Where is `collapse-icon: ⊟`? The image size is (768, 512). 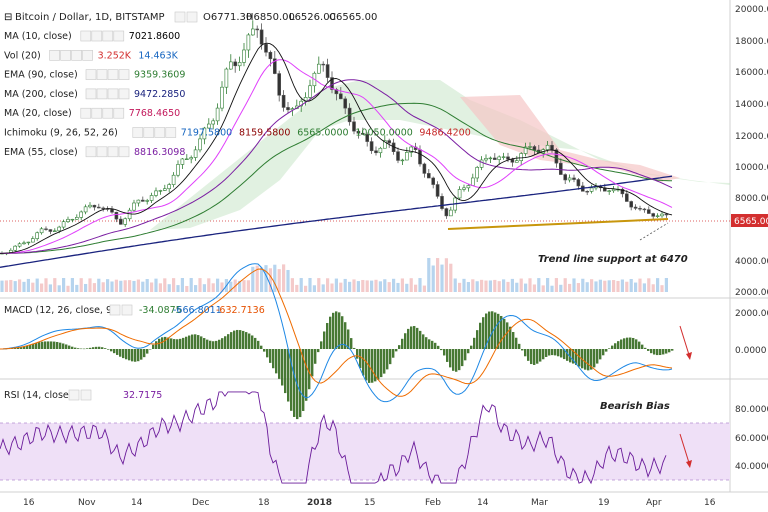 collapse-icon: ⊟ is located at coordinates (8, 17).